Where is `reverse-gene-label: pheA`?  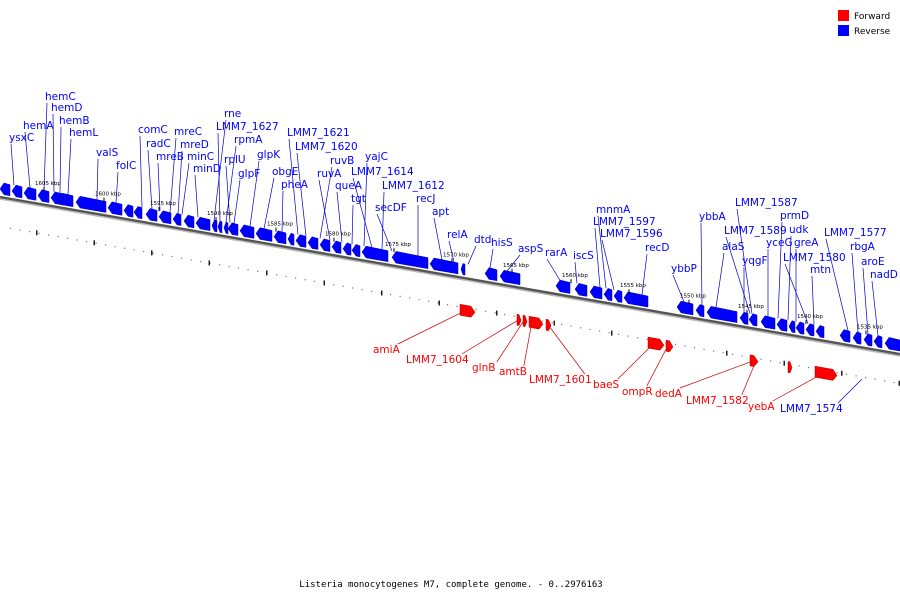 reverse-gene-label: pheA is located at coordinates (295, 185).